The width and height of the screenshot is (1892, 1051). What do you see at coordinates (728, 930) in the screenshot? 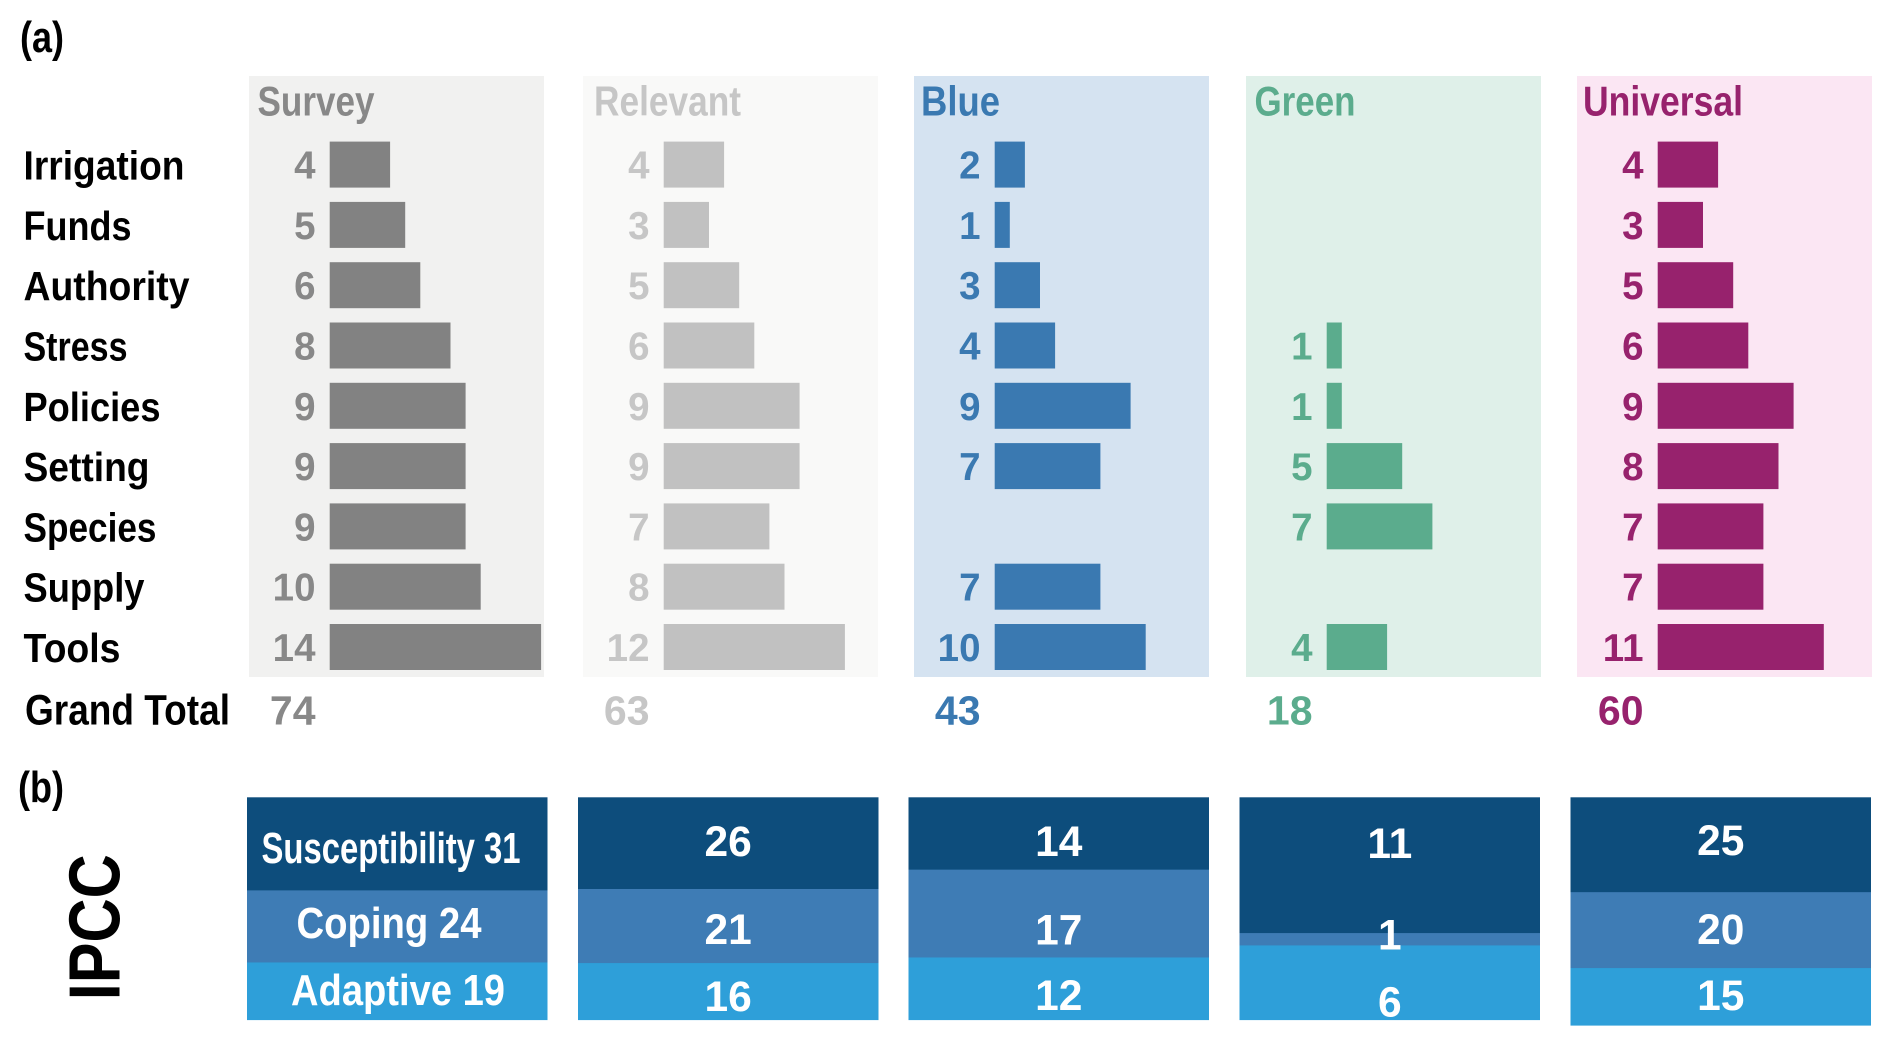
I see `svg-text: 21` at bounding box center [728, 930].